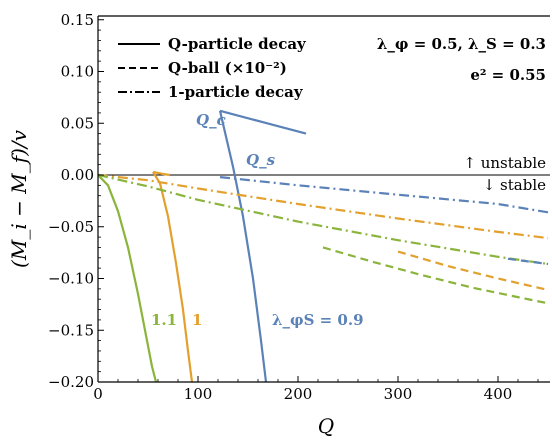 The height and width of the screenshot is (441, 552). I want to click on y-tick-label-7: −0.20, so click(71, 382).